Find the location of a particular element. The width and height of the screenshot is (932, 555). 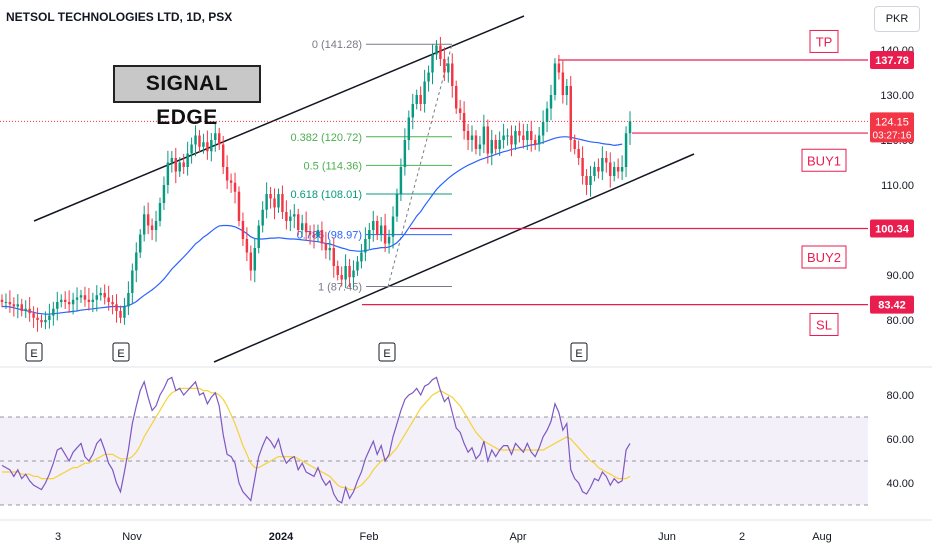

rsi-tick-label: 60.00 is located at coordinates (900, 440).